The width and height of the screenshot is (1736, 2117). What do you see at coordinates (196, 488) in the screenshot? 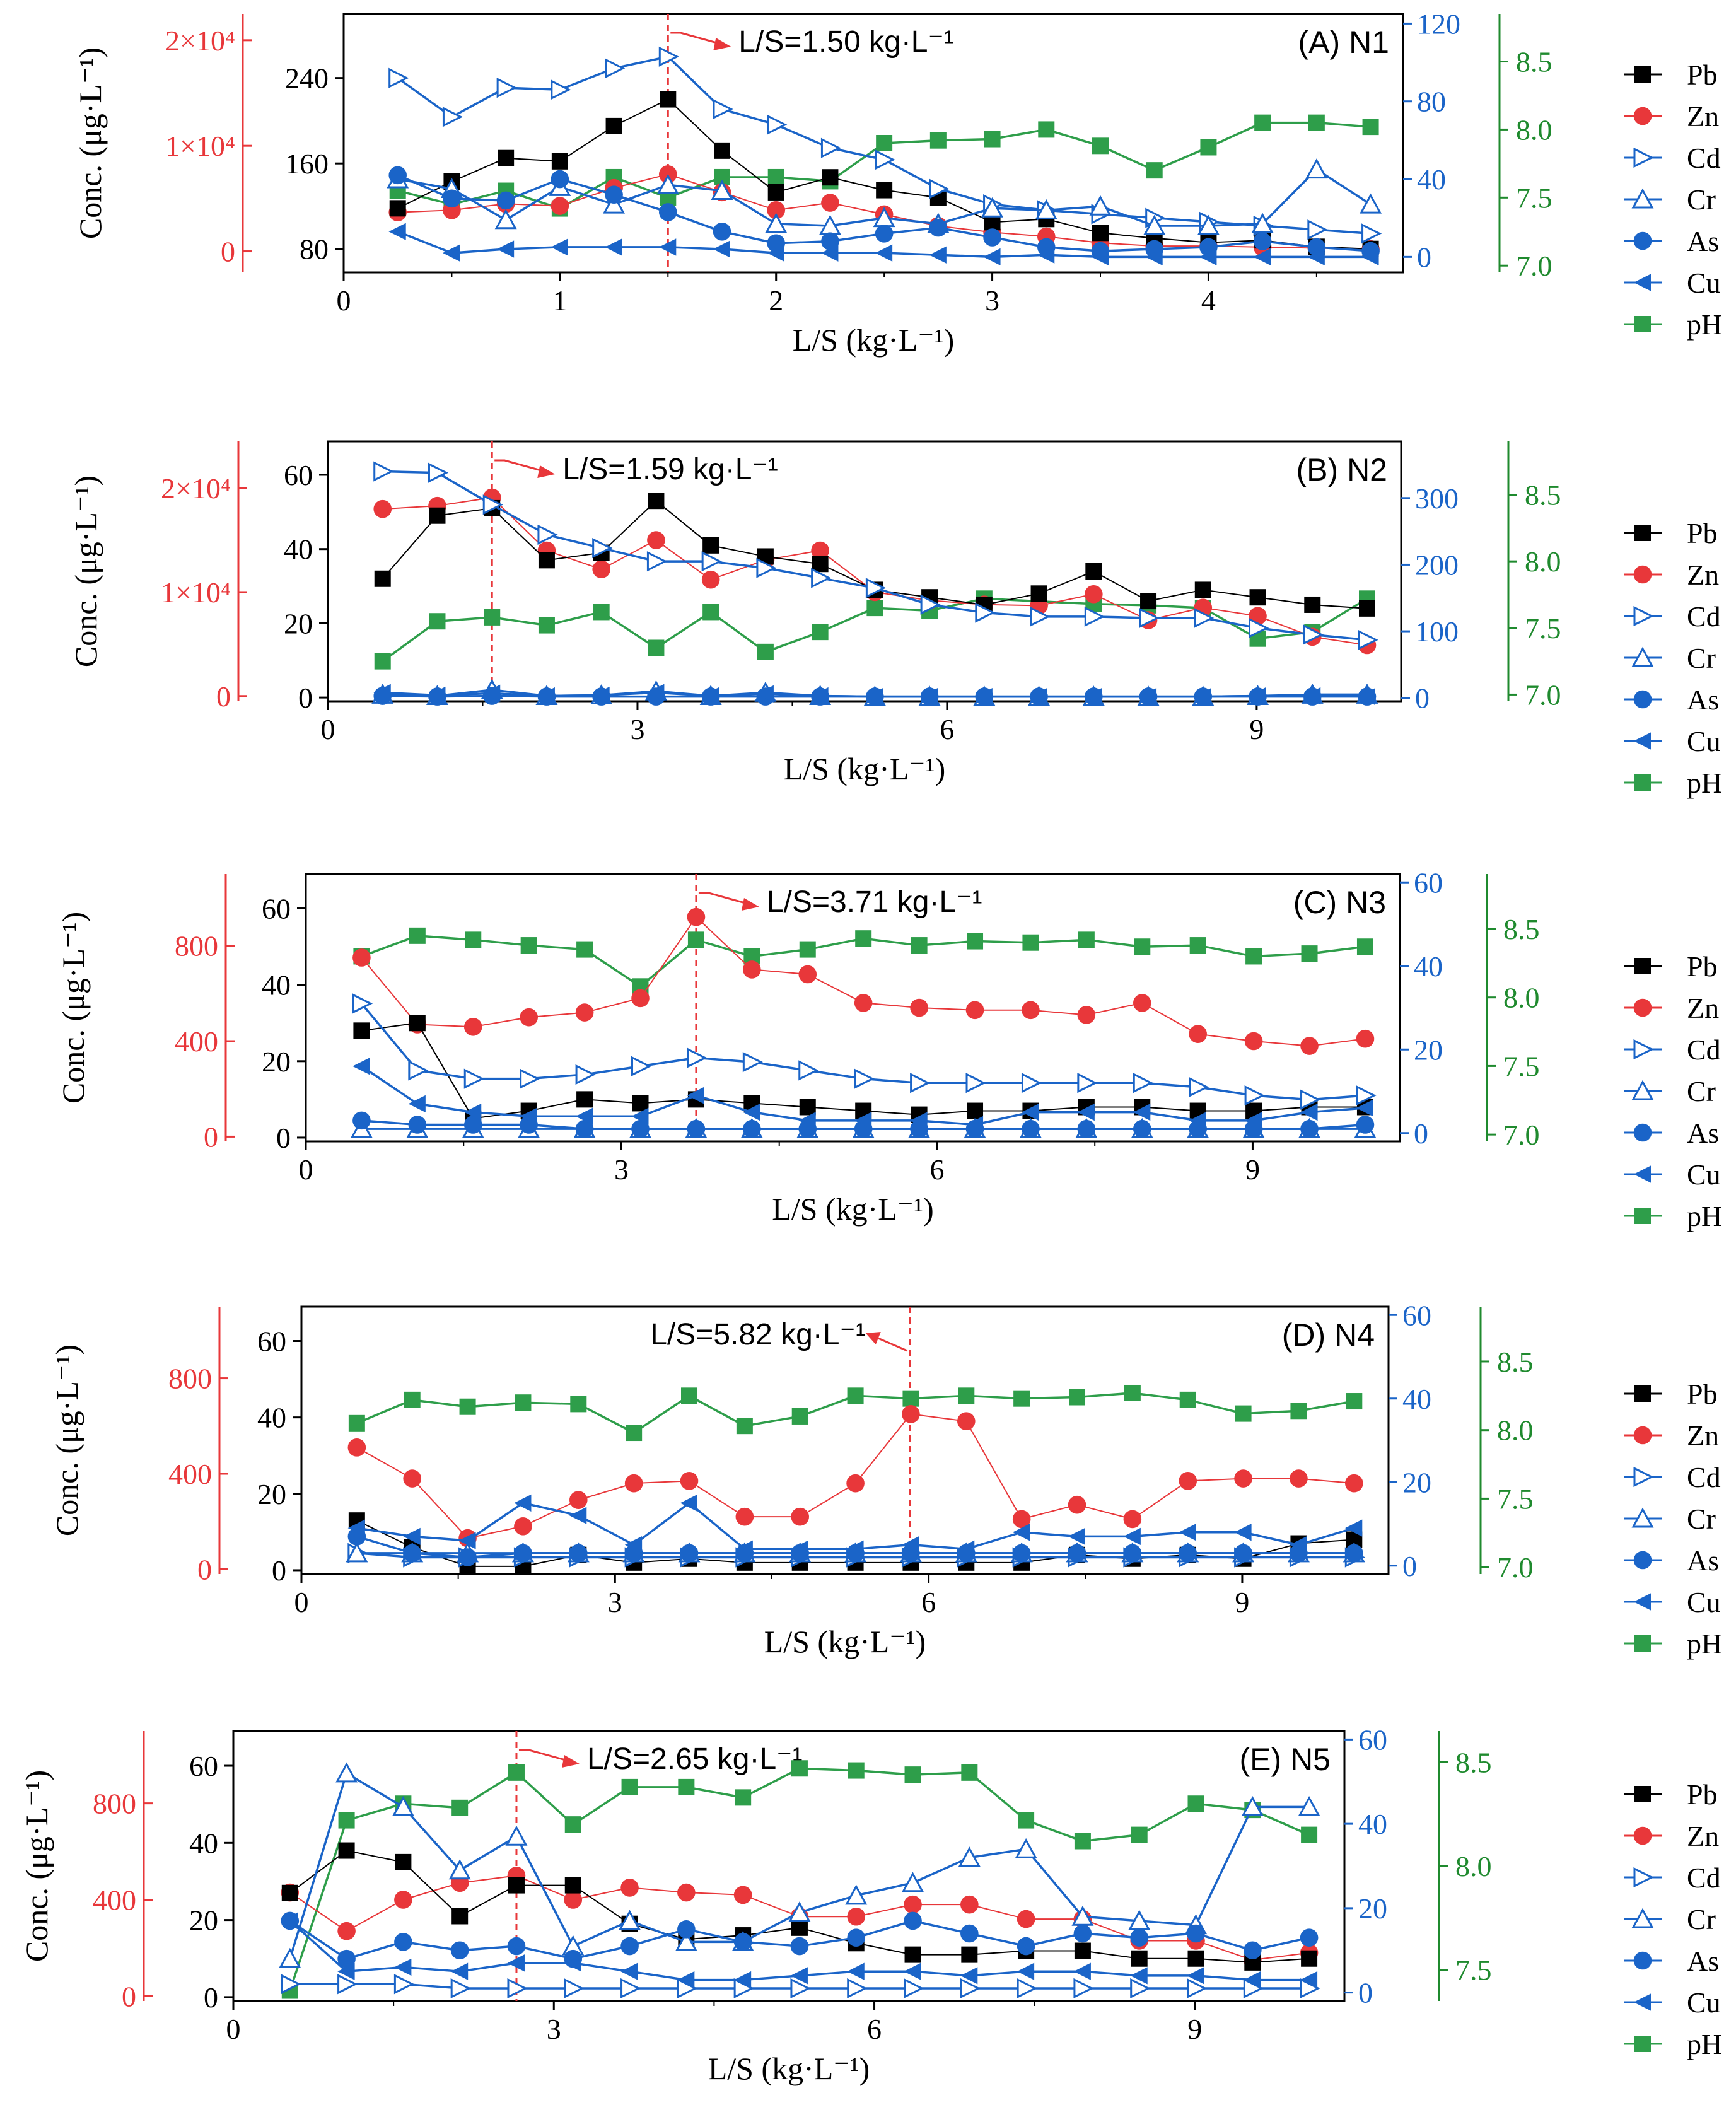
I see `red-axis-tick-label: 2×10⁴` at bounding box center [196, 488].